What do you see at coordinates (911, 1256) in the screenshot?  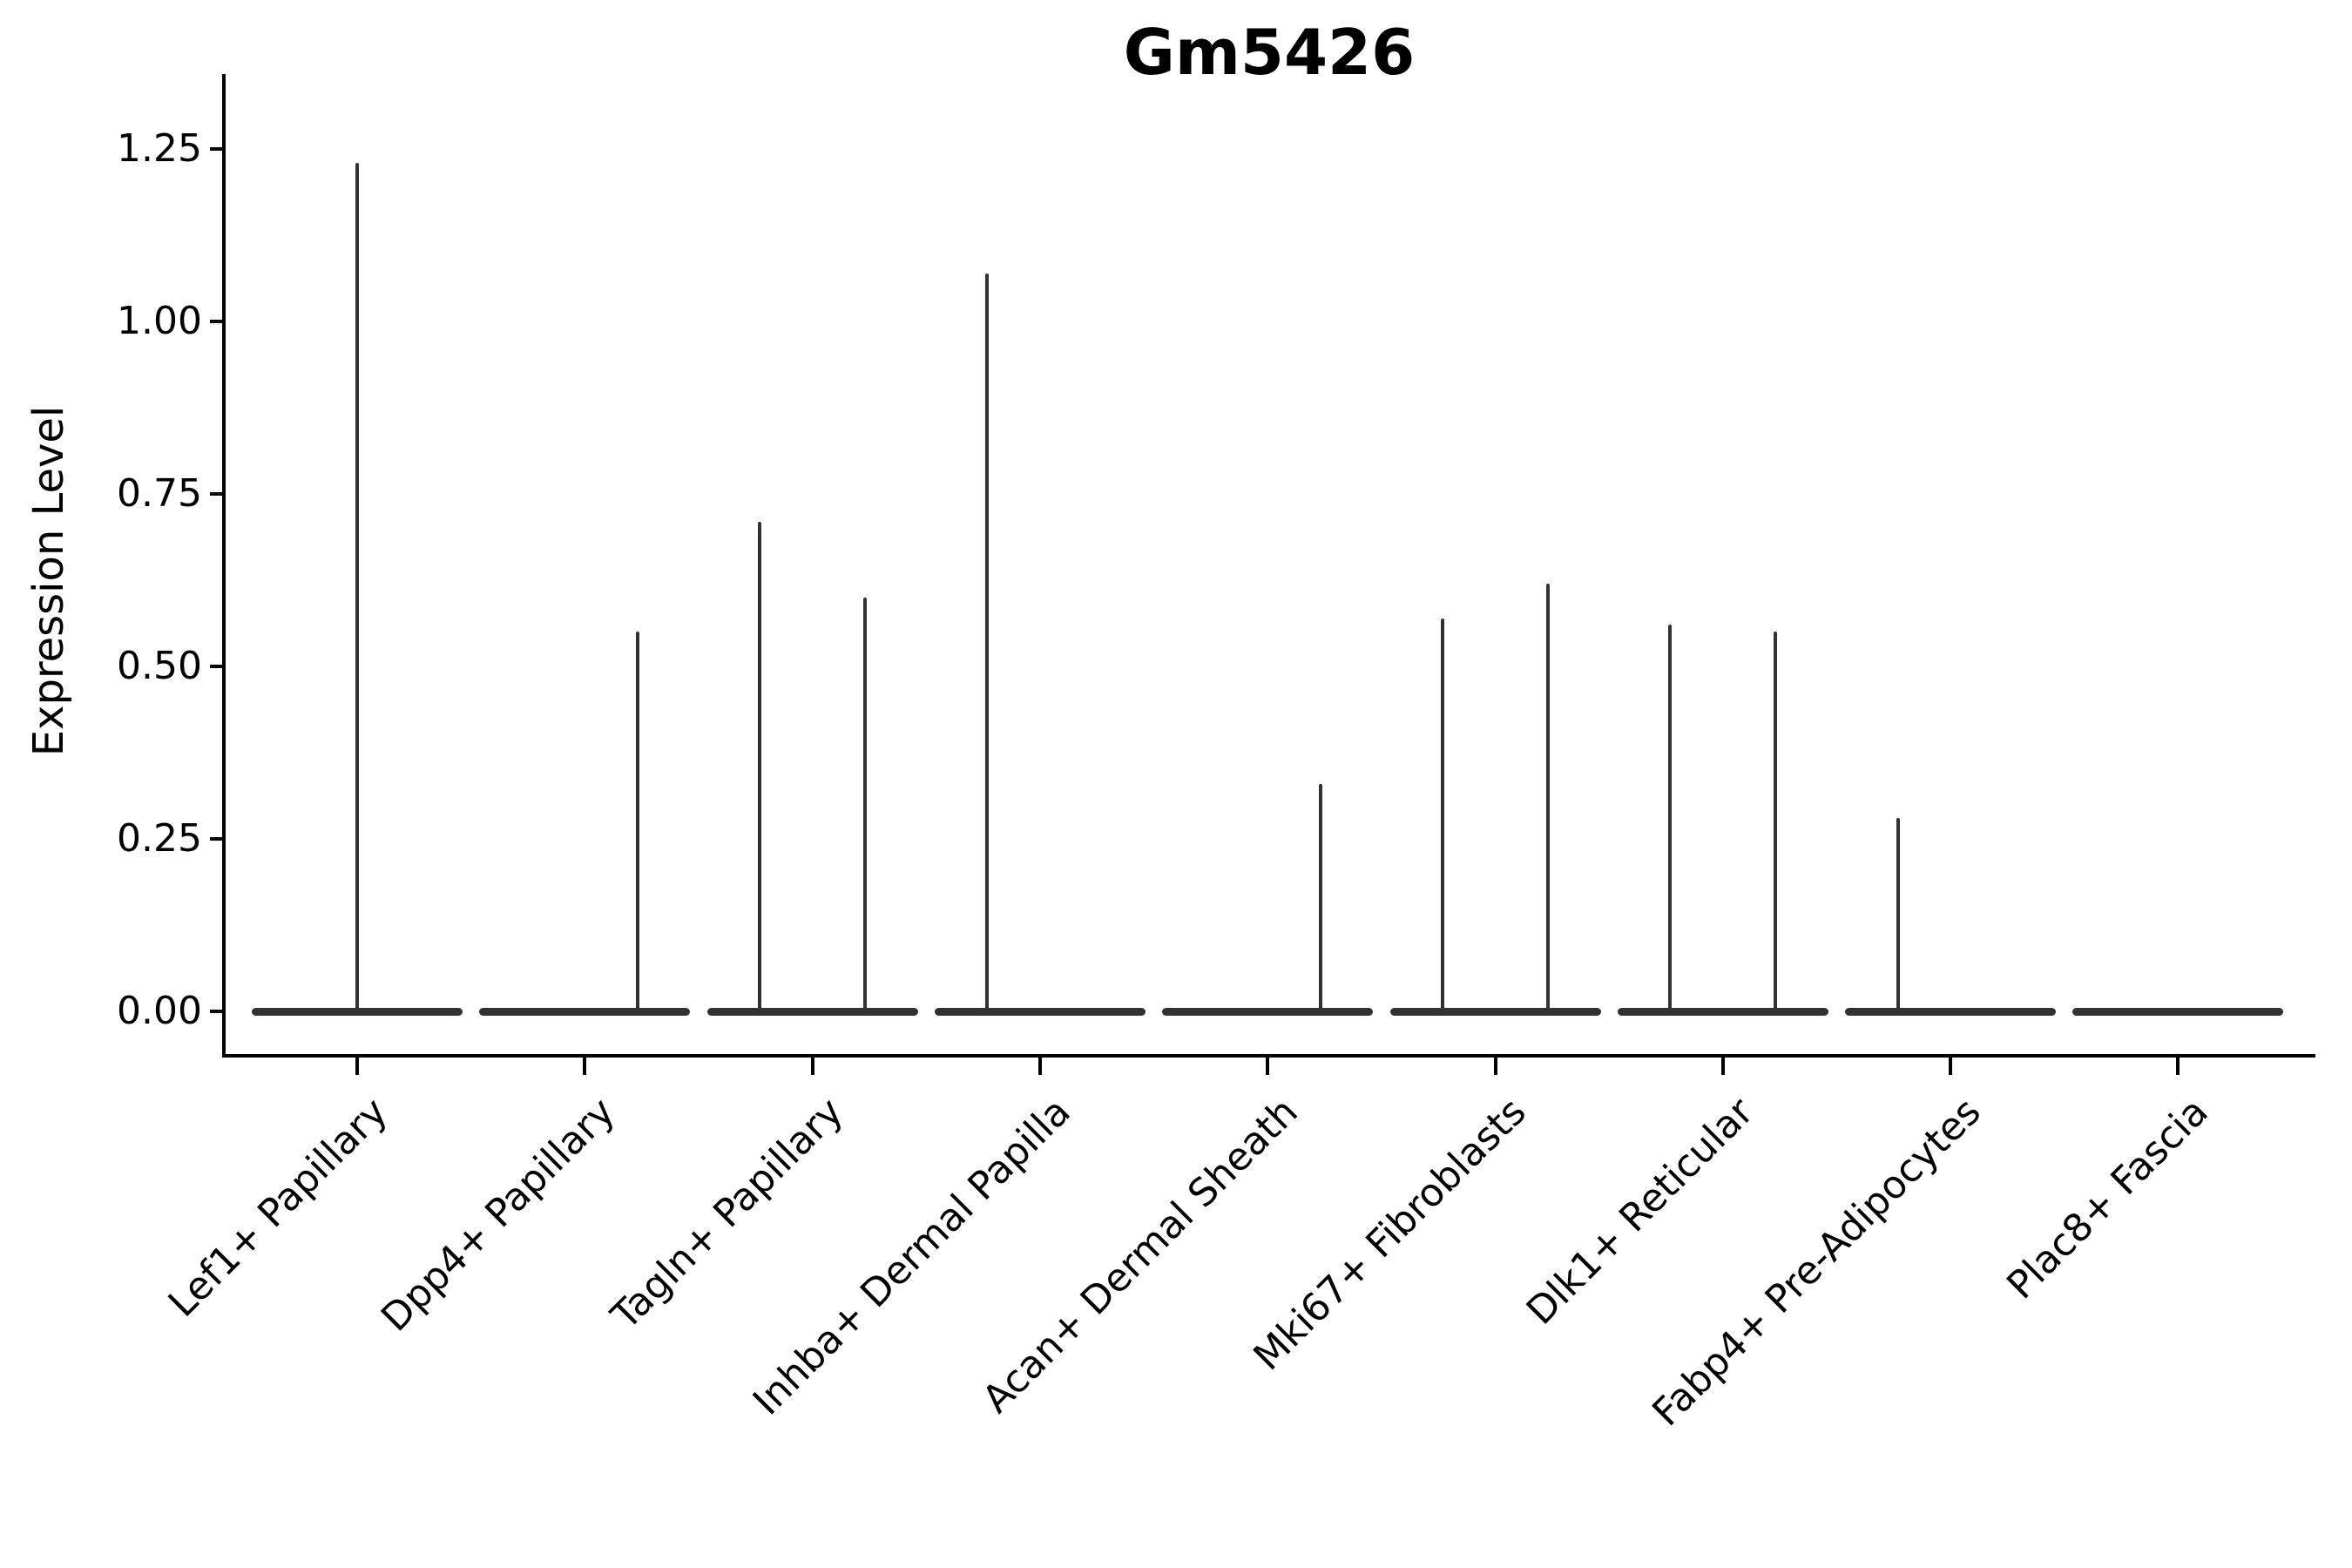 I see `x-tick-label: Inhba+ Dermal Papilla` at bounding box center [911, 1256].